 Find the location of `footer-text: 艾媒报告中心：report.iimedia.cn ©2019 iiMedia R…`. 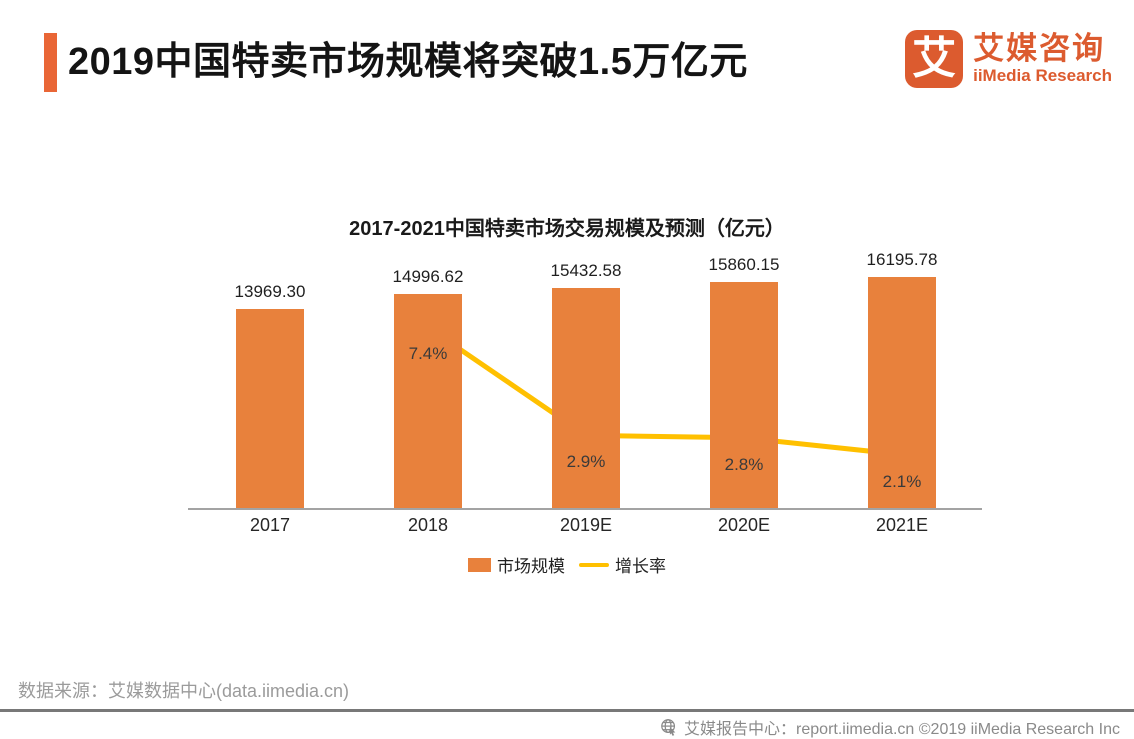

footer-text: 艾媒报告中心：report.iimedia.cn ©2019 iiMedia R… is located at coordinates (902, 729).